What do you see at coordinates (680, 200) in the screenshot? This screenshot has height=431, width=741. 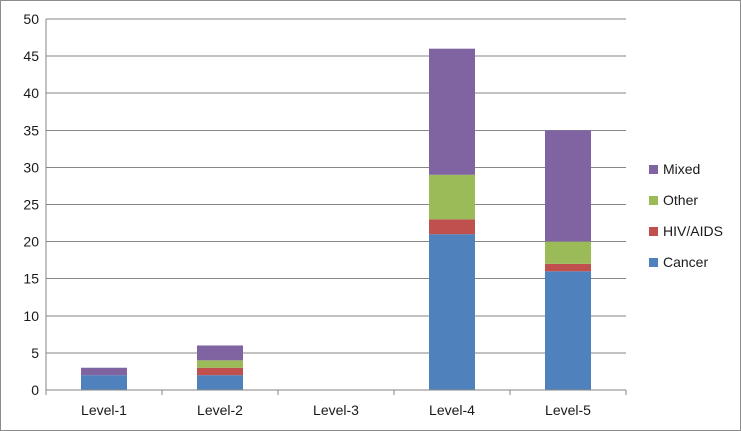 I see `legend-label: Other` at bounding box center [680, 200].